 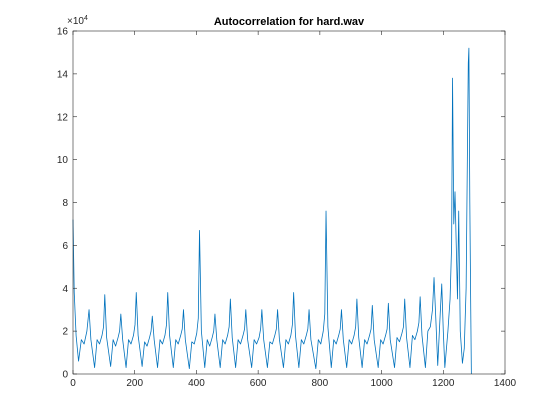 What do you see at coordinates (63, 74) in the screenshot?
I see `y-tick-label: 14` at bounding box center [63, 74].